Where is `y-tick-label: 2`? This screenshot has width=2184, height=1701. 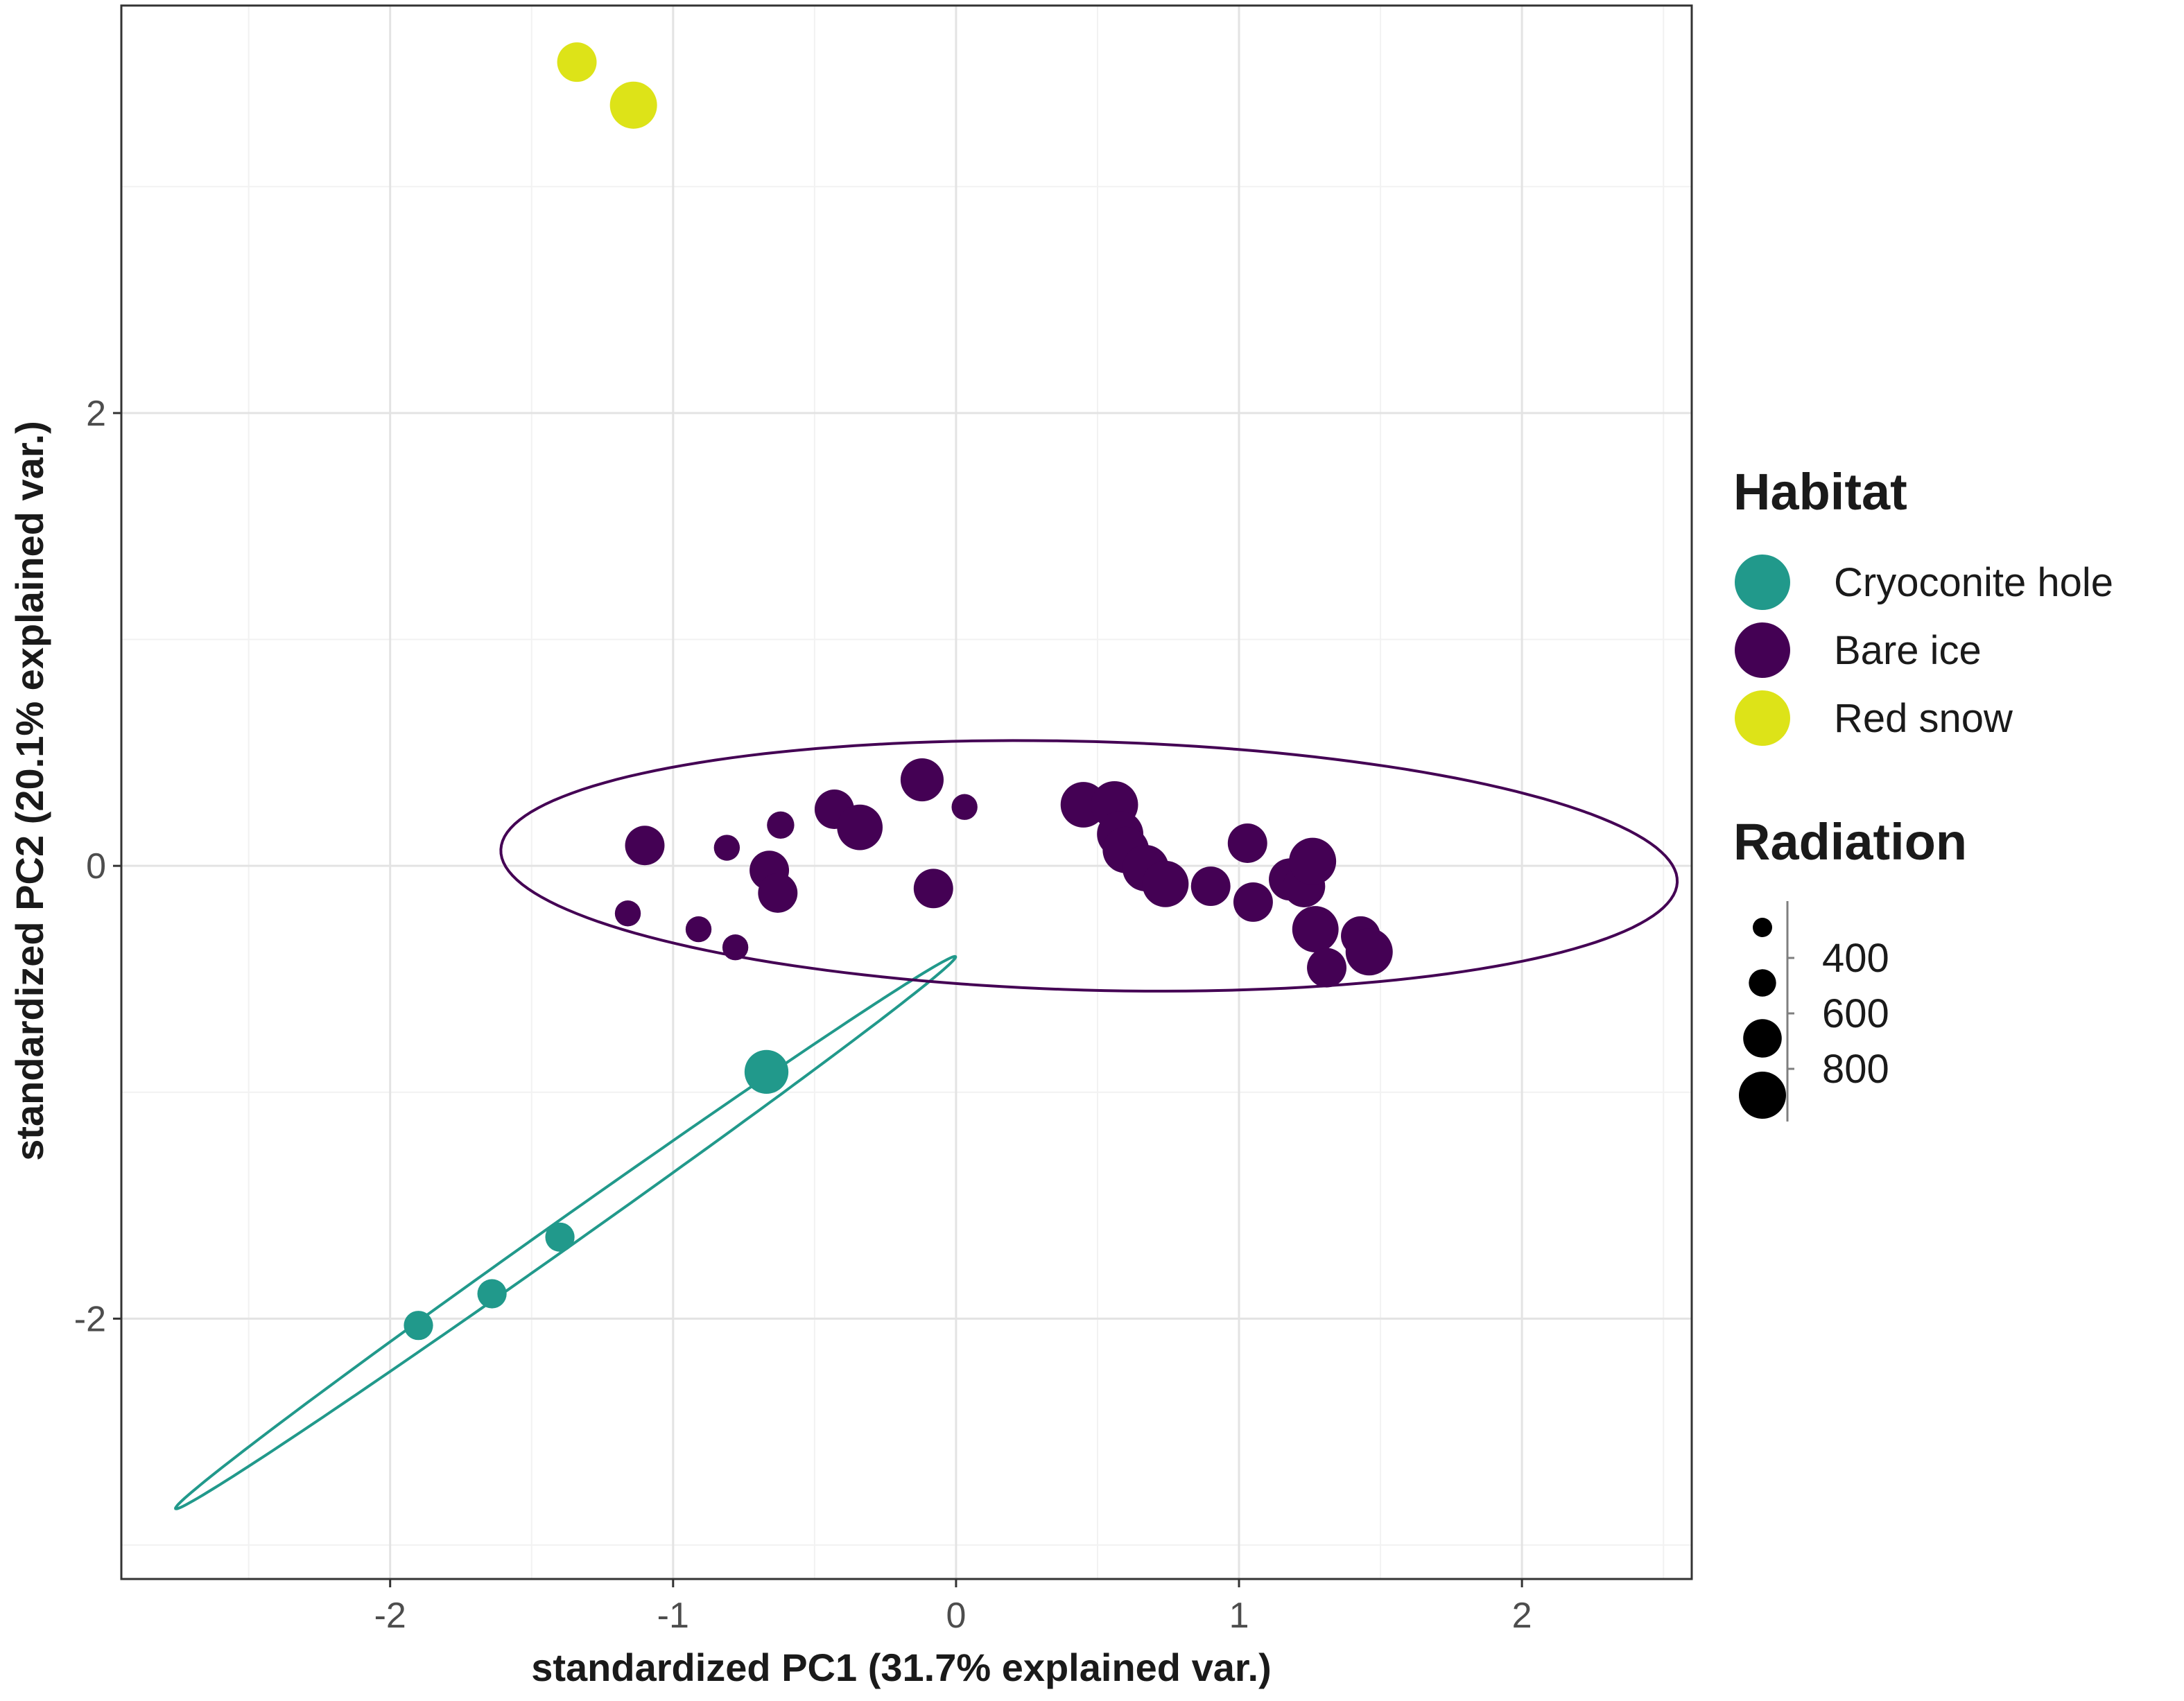 y-tick-label: 2 is located at coordinates (96, 414).